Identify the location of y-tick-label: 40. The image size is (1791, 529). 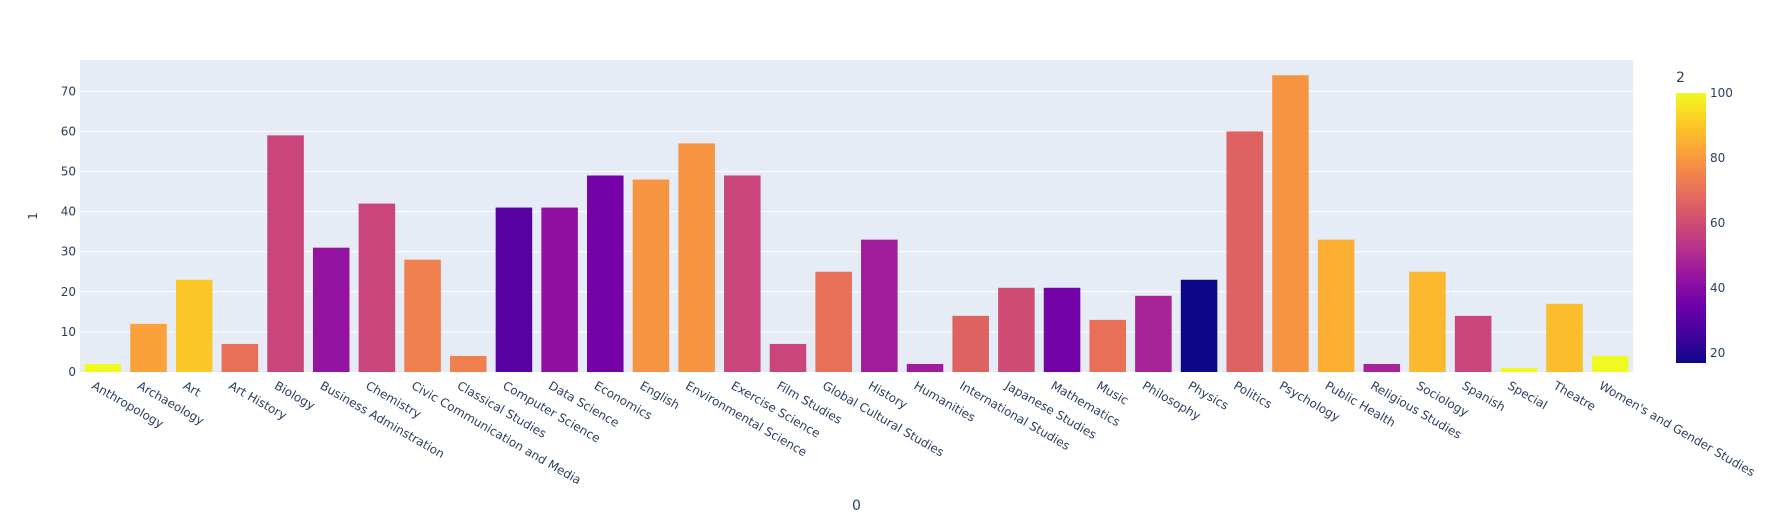
(68, 212).